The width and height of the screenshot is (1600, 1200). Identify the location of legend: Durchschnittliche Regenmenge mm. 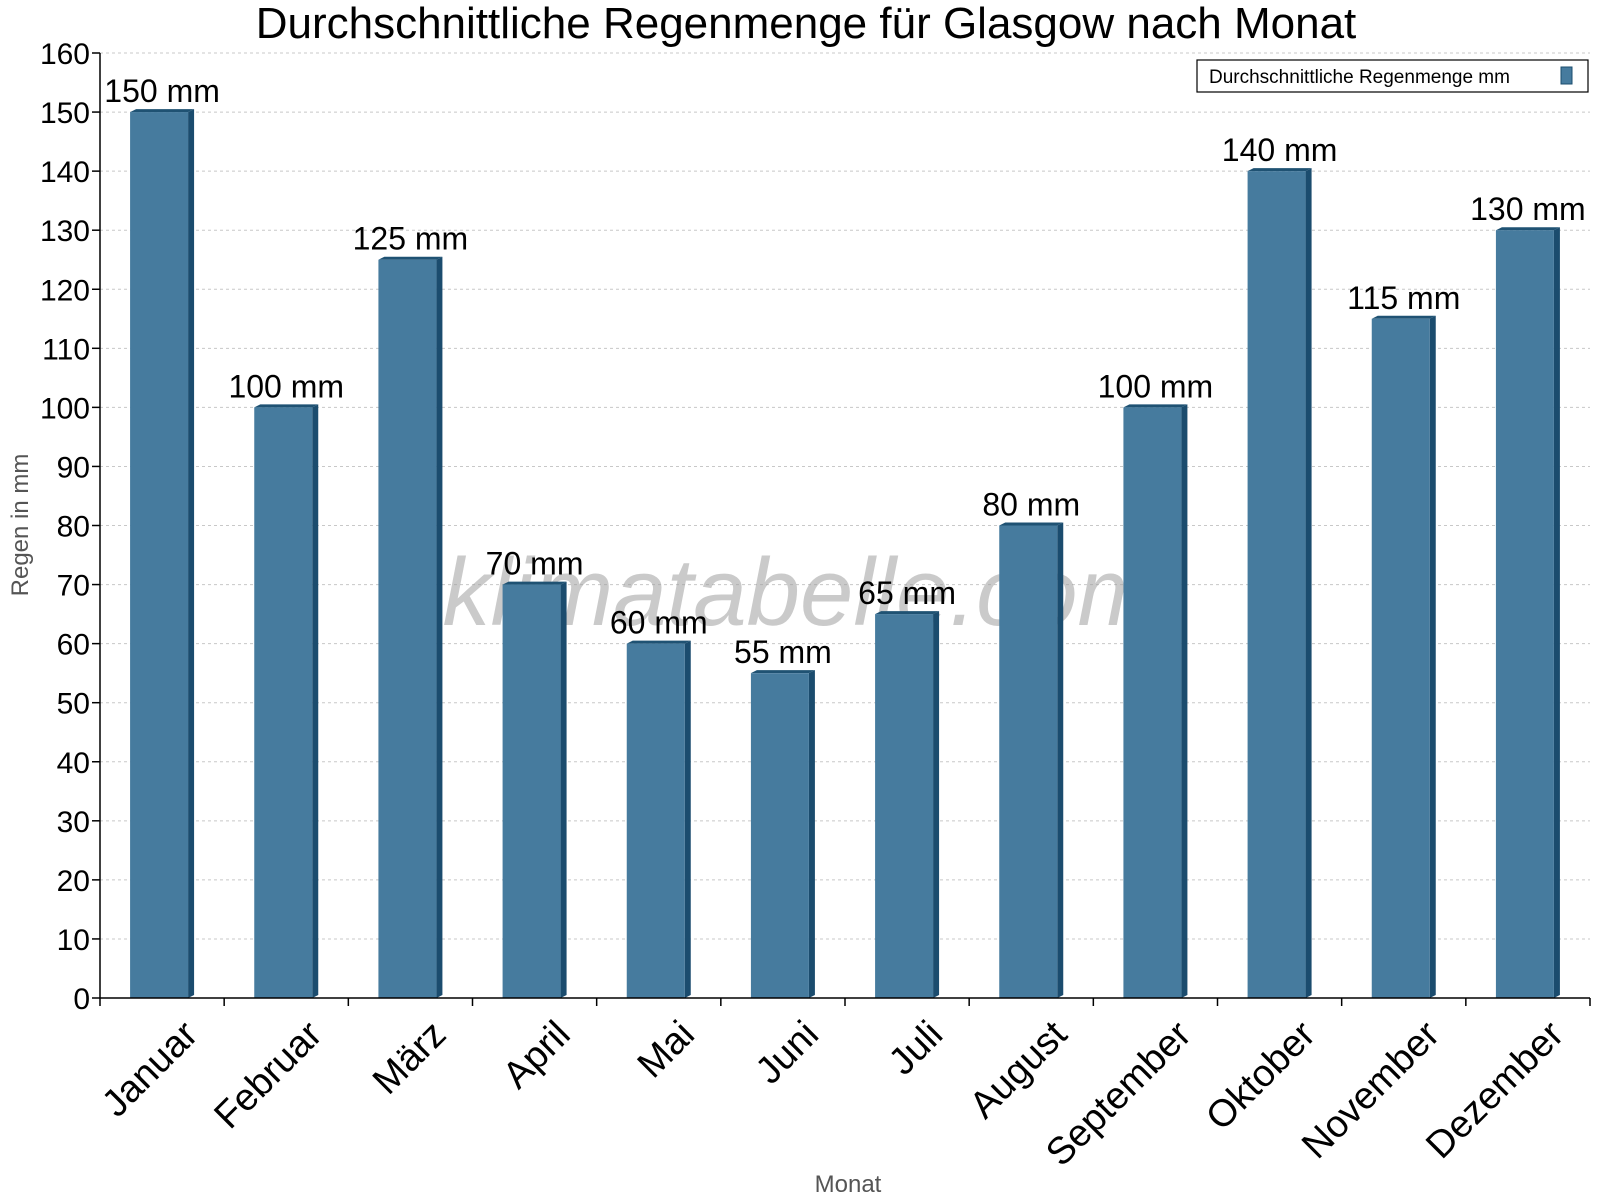
(1392, 76).